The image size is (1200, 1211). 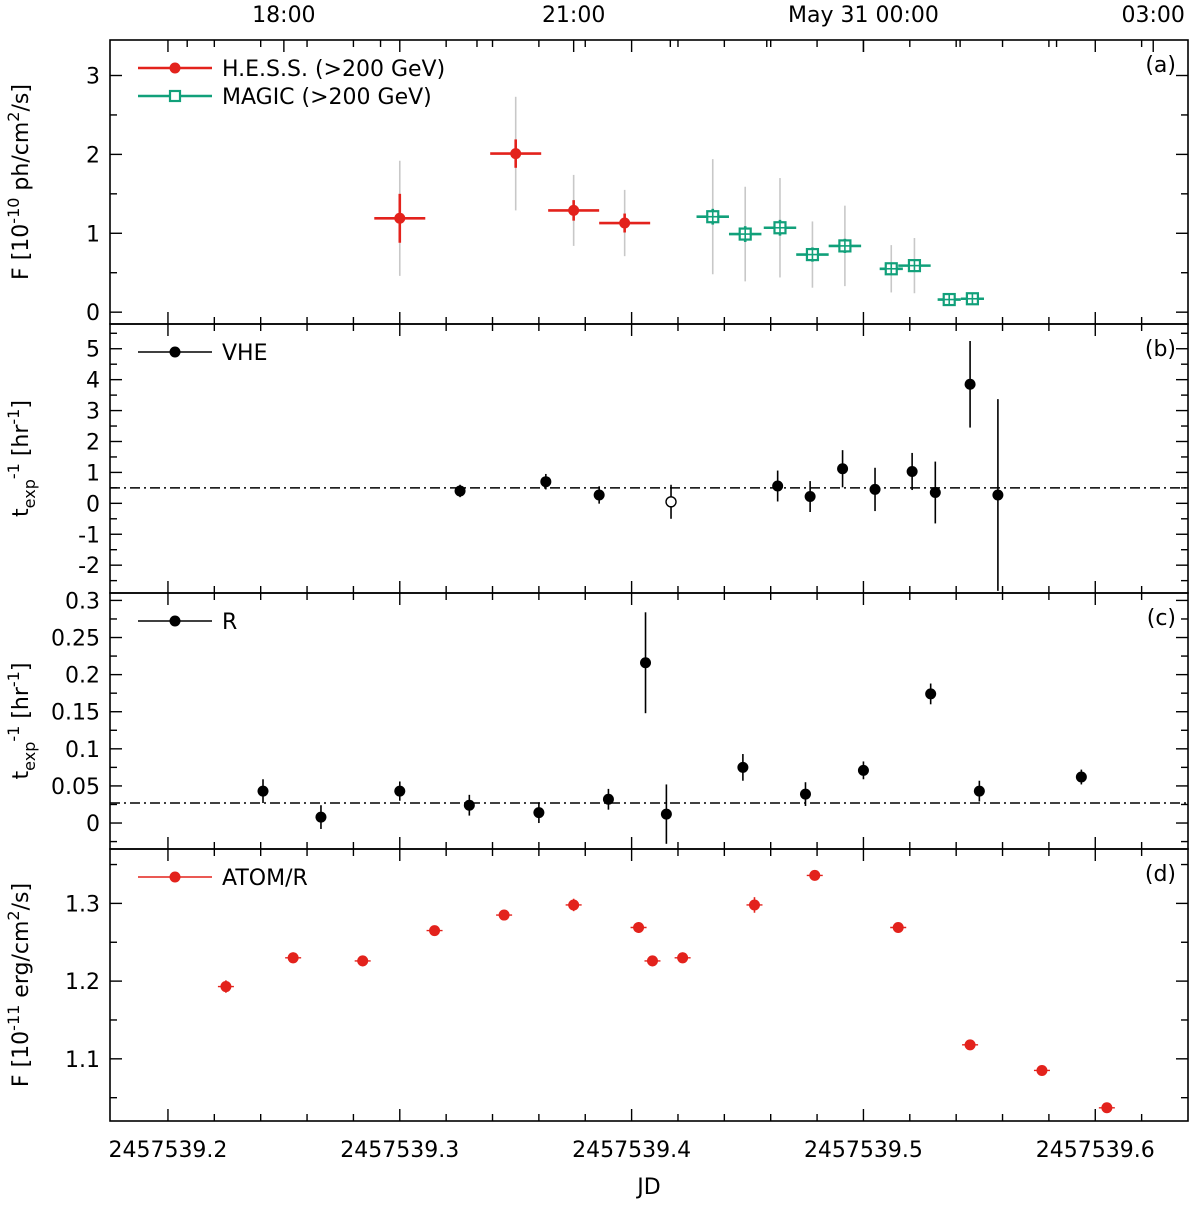 I want to click on x-tick-label: 2457539.3, so click(x=399, y=1150).